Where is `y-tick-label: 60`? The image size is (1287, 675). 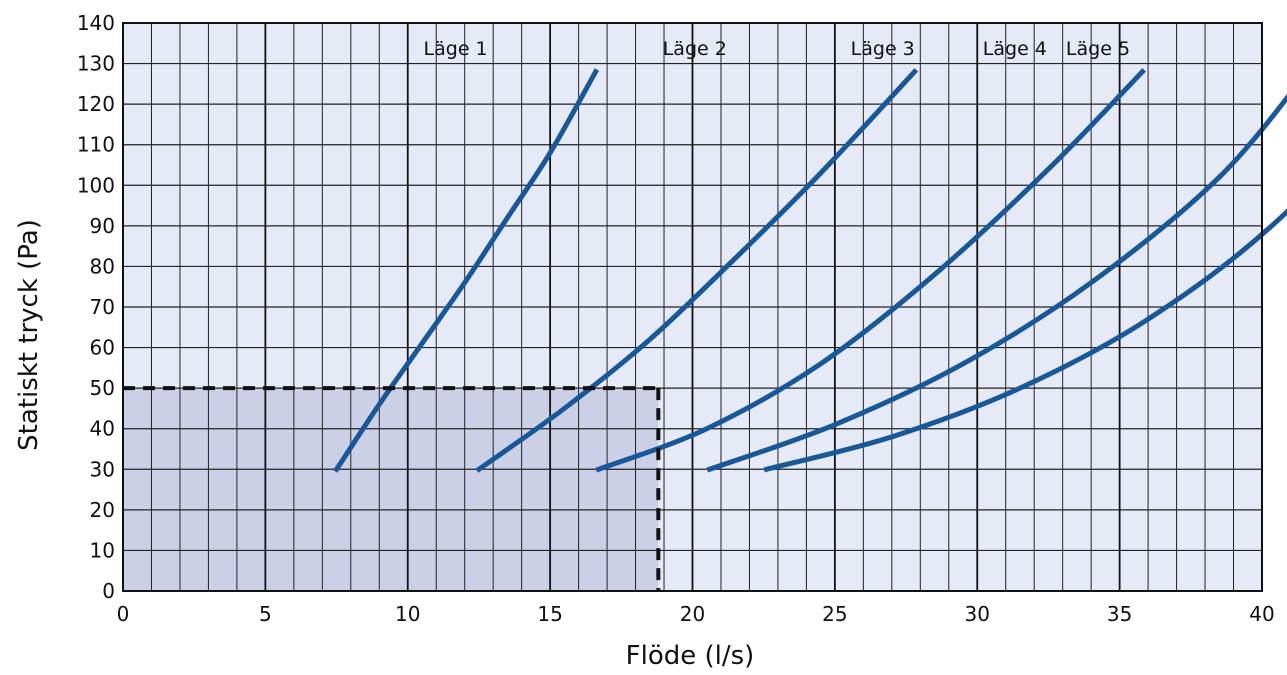 y-tick-label: 60 is located at coordinates (102, 348).